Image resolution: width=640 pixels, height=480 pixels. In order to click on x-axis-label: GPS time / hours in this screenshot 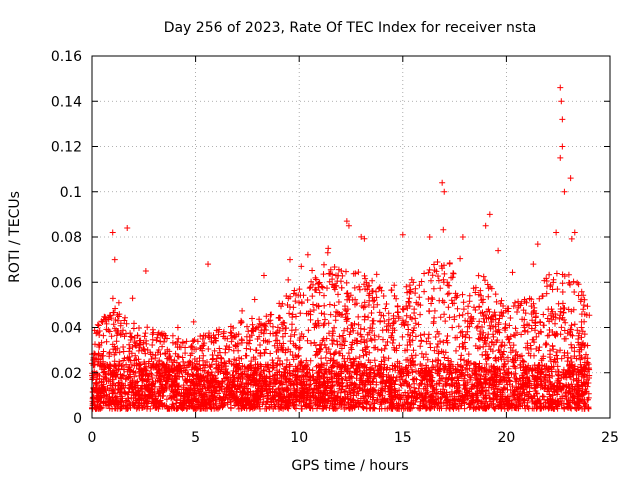, I will do `click(349, 466)`.